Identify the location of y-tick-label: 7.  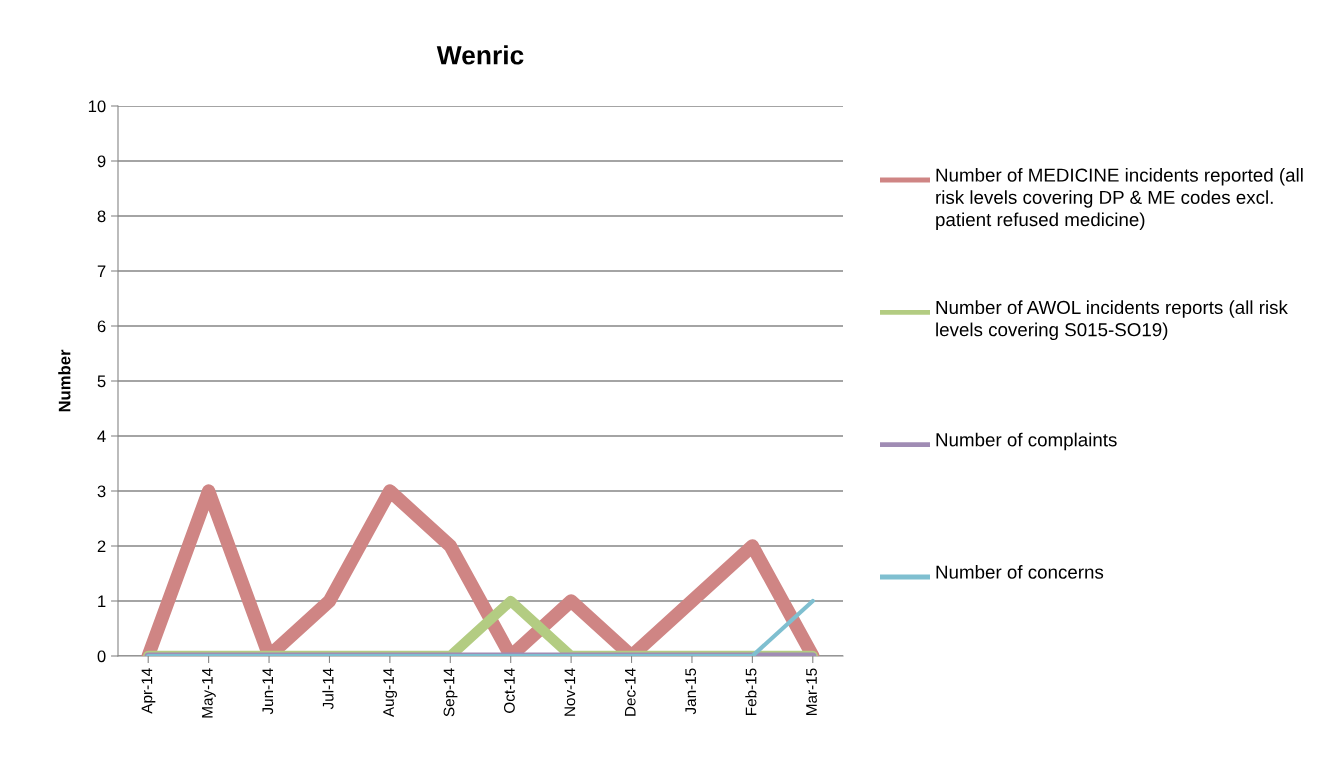
(101, 271).